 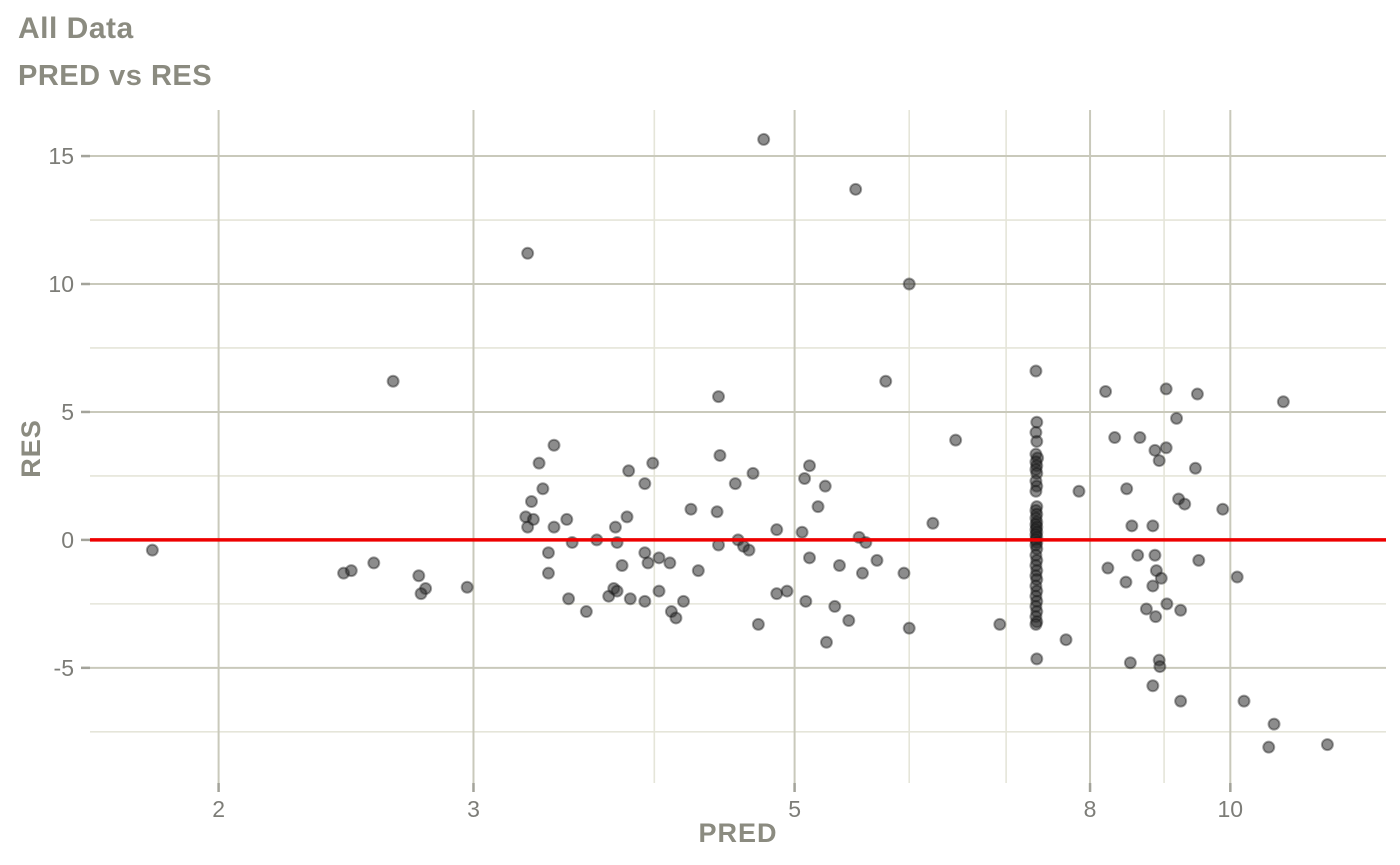 What do you see at coordinates (67, 412) in the screenshot?
I see `y-tick-label: 5` at bounding box center [67, 412].